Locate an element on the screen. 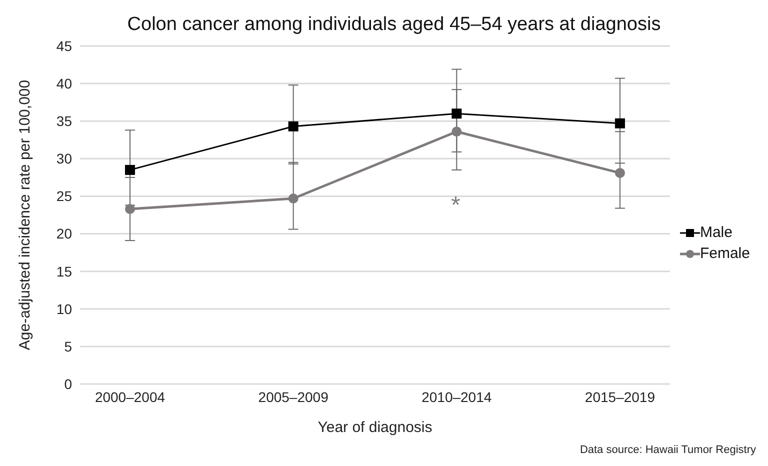  x-tick-label: 2000–2004 is located at coordinates (130, 396).